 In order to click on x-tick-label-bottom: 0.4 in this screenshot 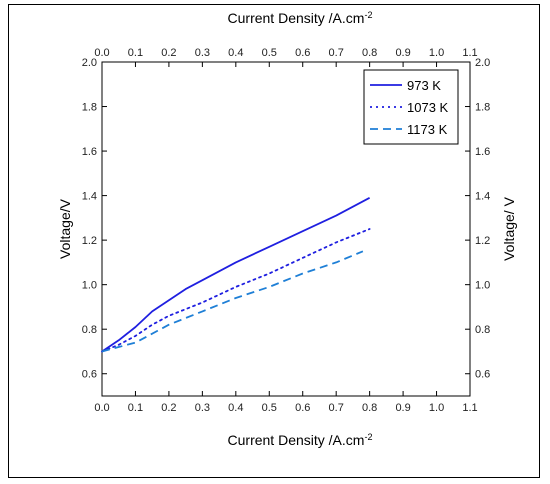, I will do `click(235, 408)`.